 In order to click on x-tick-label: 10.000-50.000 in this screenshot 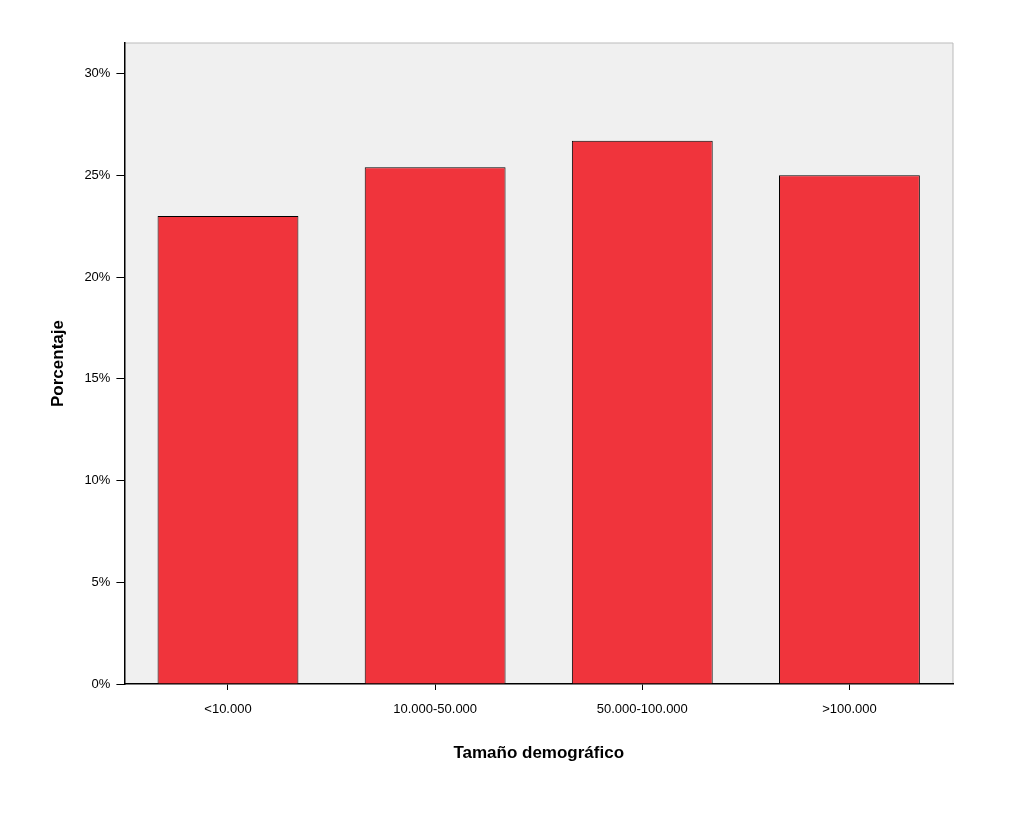, I will do `click(435, 709)`.